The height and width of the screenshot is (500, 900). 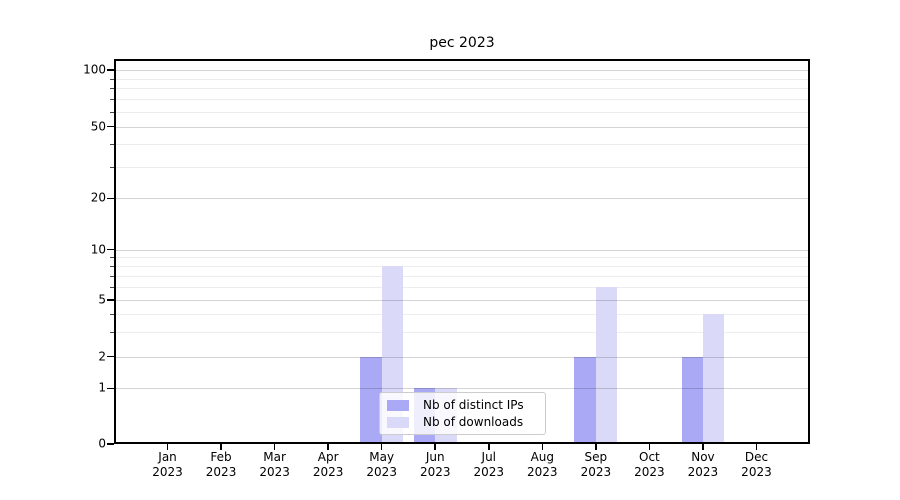 What do you see at coordinates (98, 248) in the screenshot?
I see `y-axis-tick-label: 10` at bounding box center [98, 248].